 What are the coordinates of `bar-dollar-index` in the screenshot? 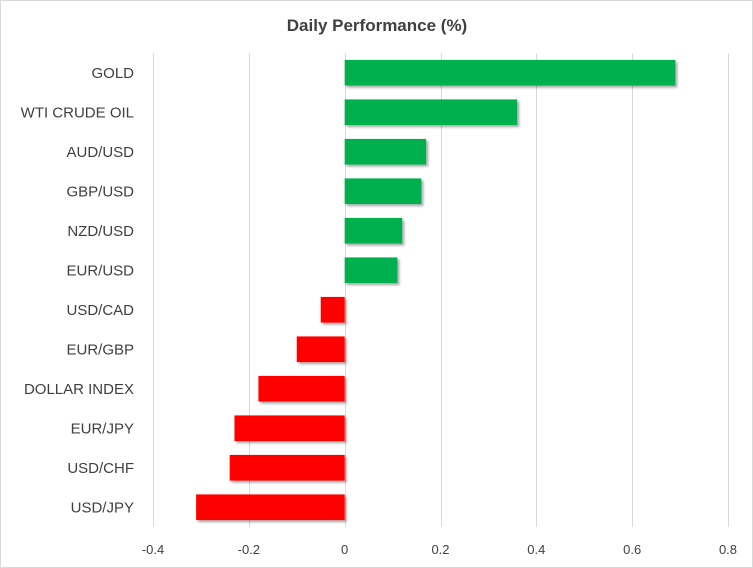 It's located at (301, 388).